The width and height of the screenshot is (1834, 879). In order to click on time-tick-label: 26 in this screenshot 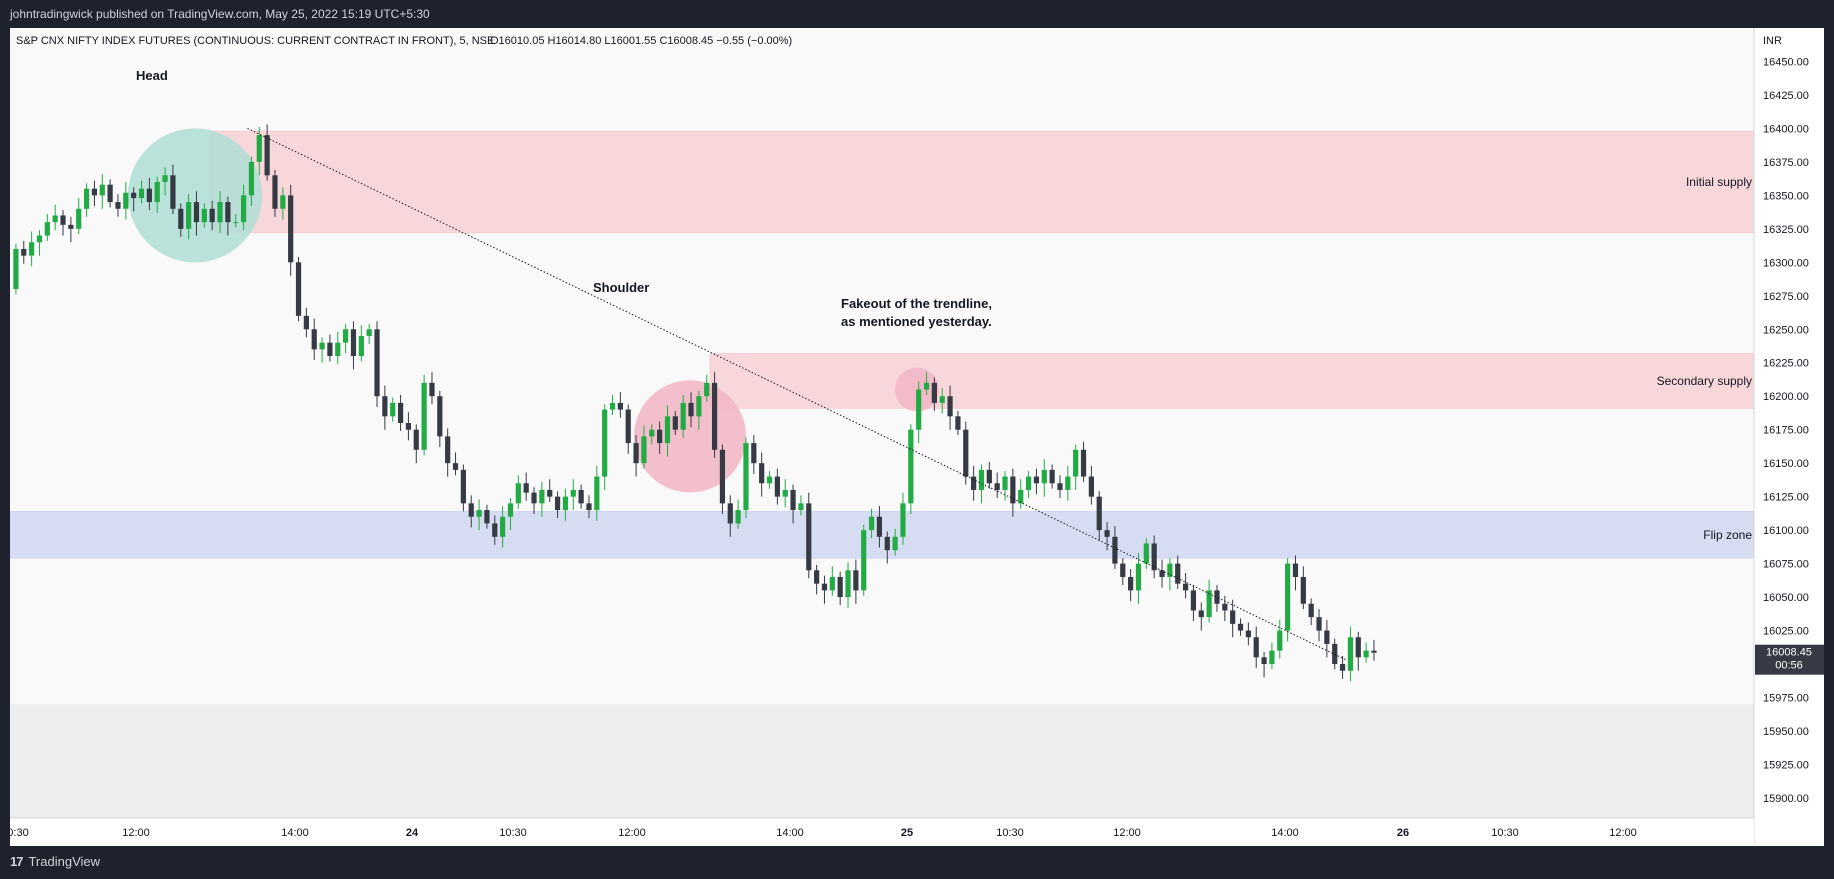, I will do `click(1403, 833)`.